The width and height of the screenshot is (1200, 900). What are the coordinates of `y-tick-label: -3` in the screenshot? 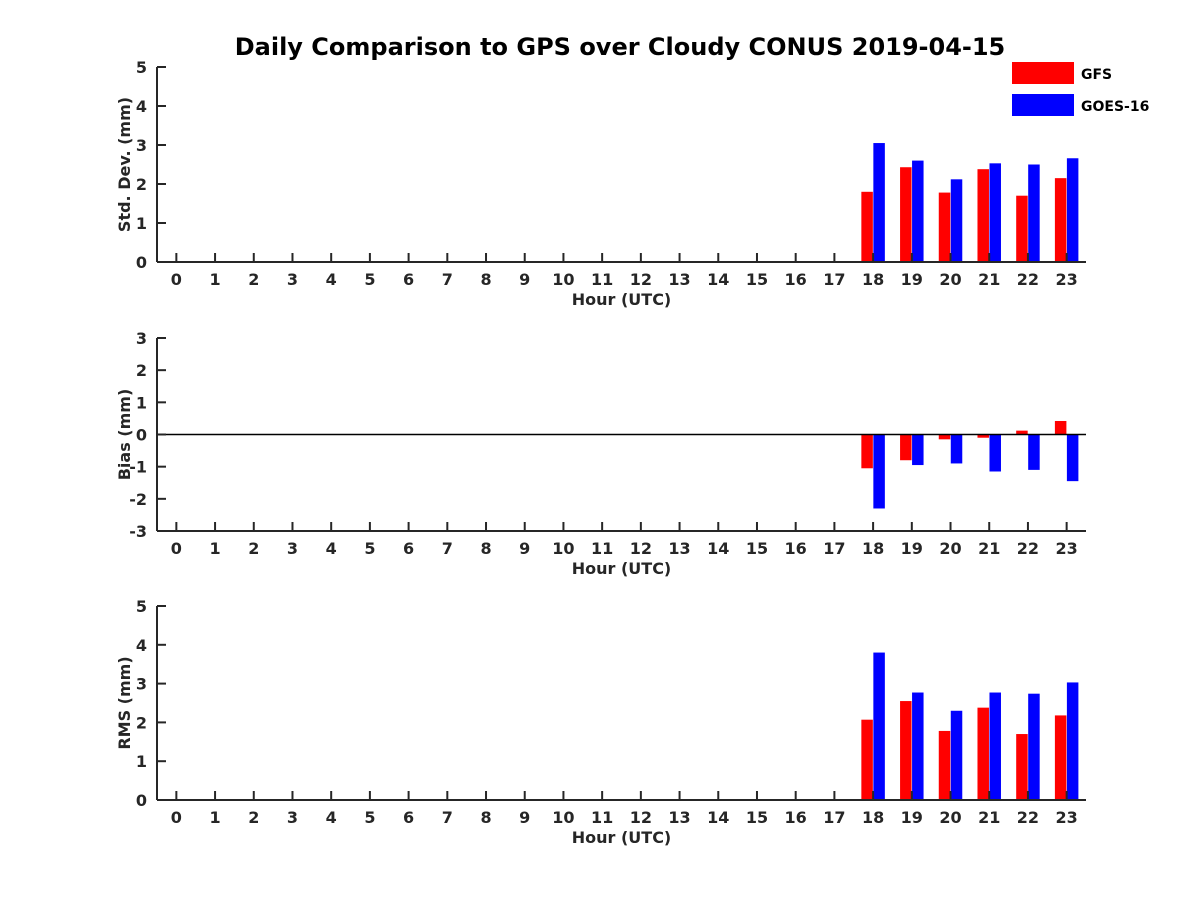 It's located at (138, 531).